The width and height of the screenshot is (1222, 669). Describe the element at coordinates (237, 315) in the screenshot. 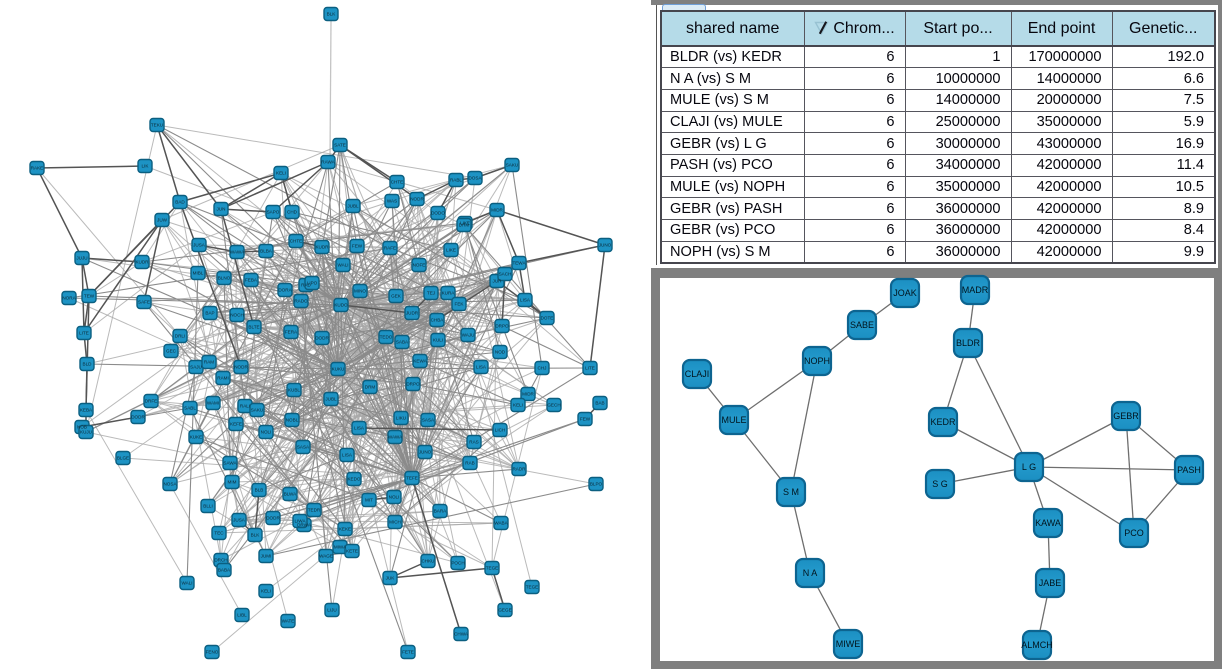

I see `svg-text: NOCH` at that location.